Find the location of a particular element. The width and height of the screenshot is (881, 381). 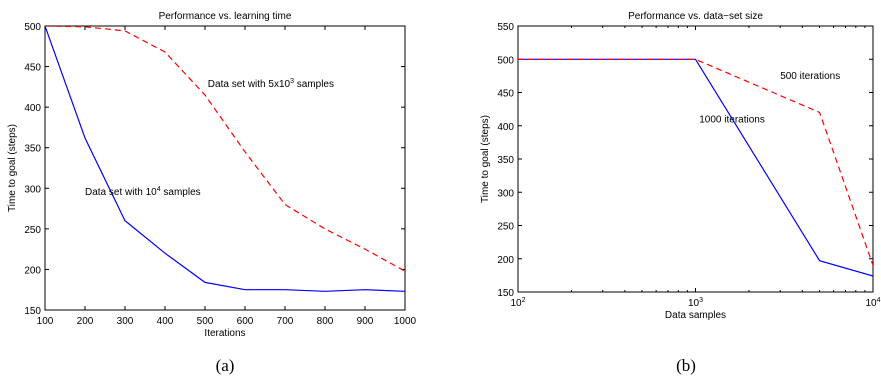

panel-a-ytick-label: 250 is located at coordinates (32, 230).